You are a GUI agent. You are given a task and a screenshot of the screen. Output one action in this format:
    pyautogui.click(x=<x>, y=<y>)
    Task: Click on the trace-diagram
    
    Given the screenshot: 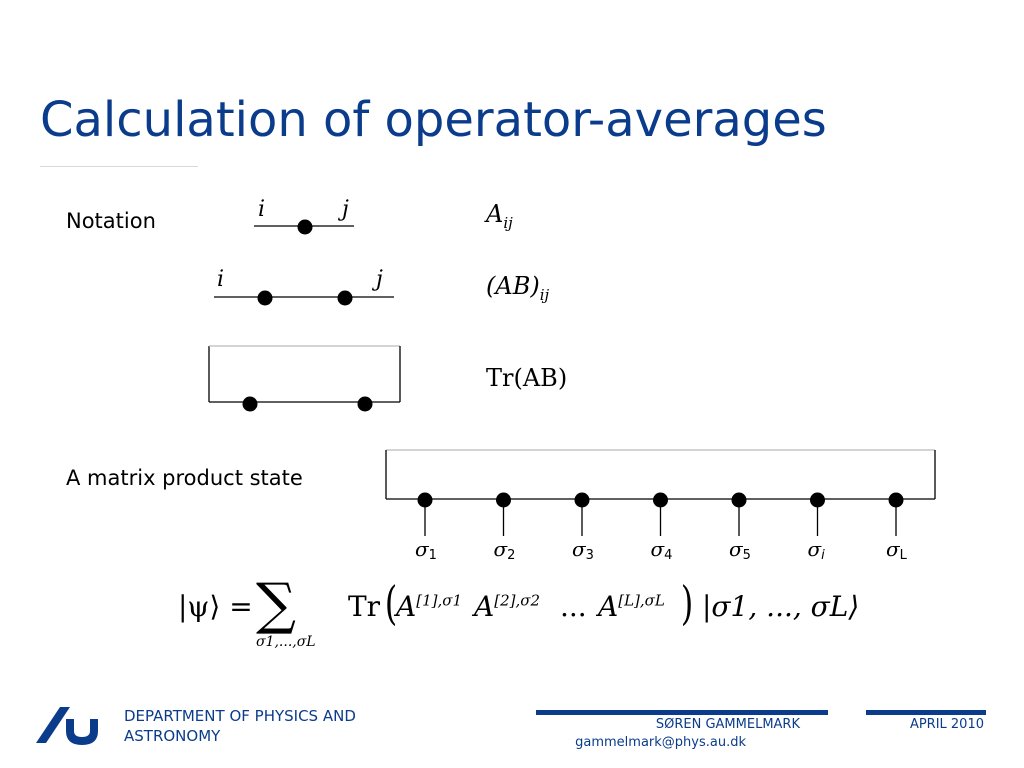 What is the action you would take?
    pyautogui.click(x=304, y=378)
    